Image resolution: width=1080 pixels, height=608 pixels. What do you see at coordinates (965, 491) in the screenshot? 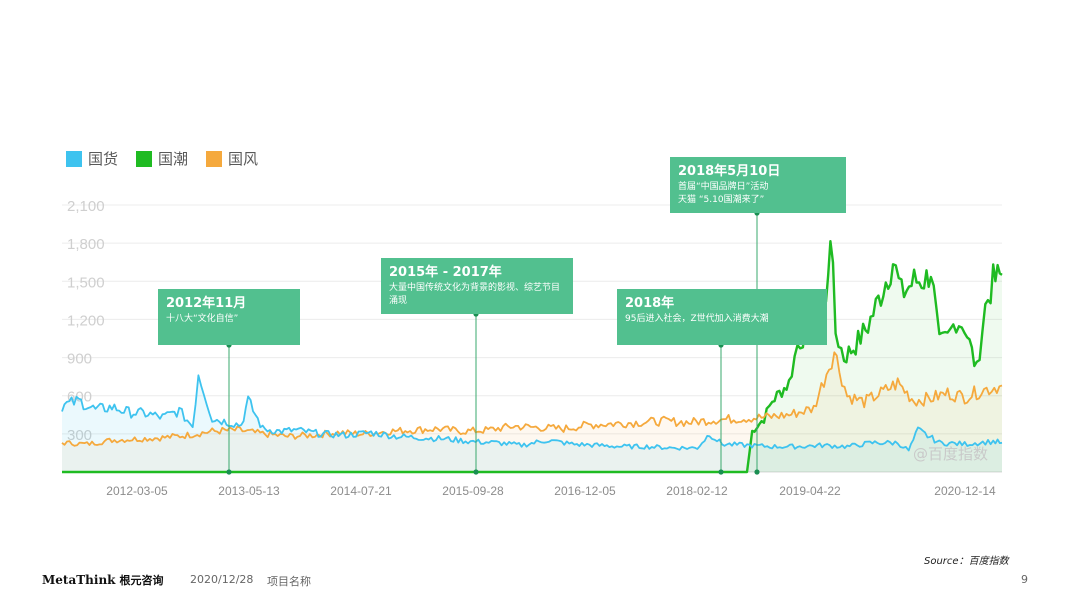
I see `x-tick-label: 2020-12-14` at bounding box center [965, 491].